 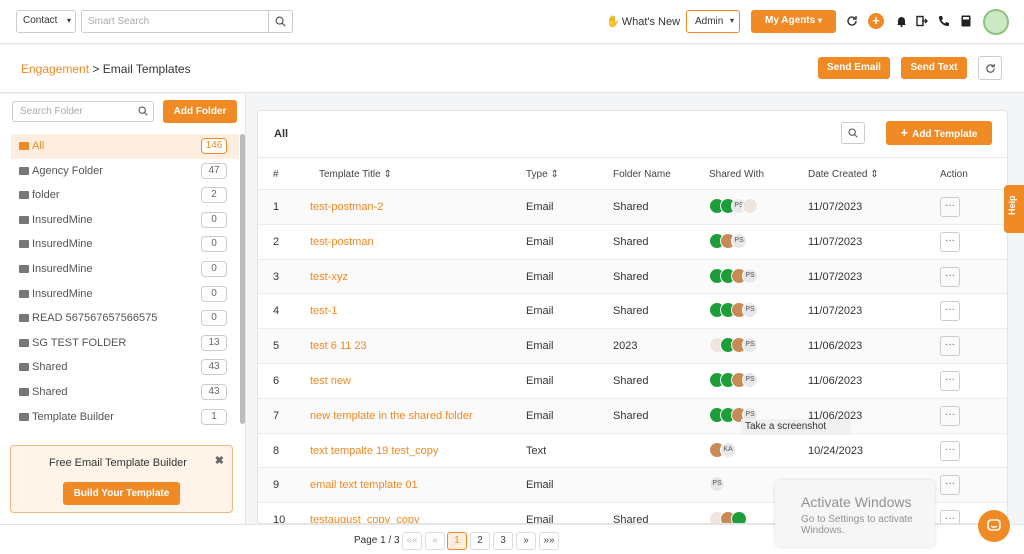 I want to click on template-title-link: testaugust_copy_copy, so click(x=365, y=519).